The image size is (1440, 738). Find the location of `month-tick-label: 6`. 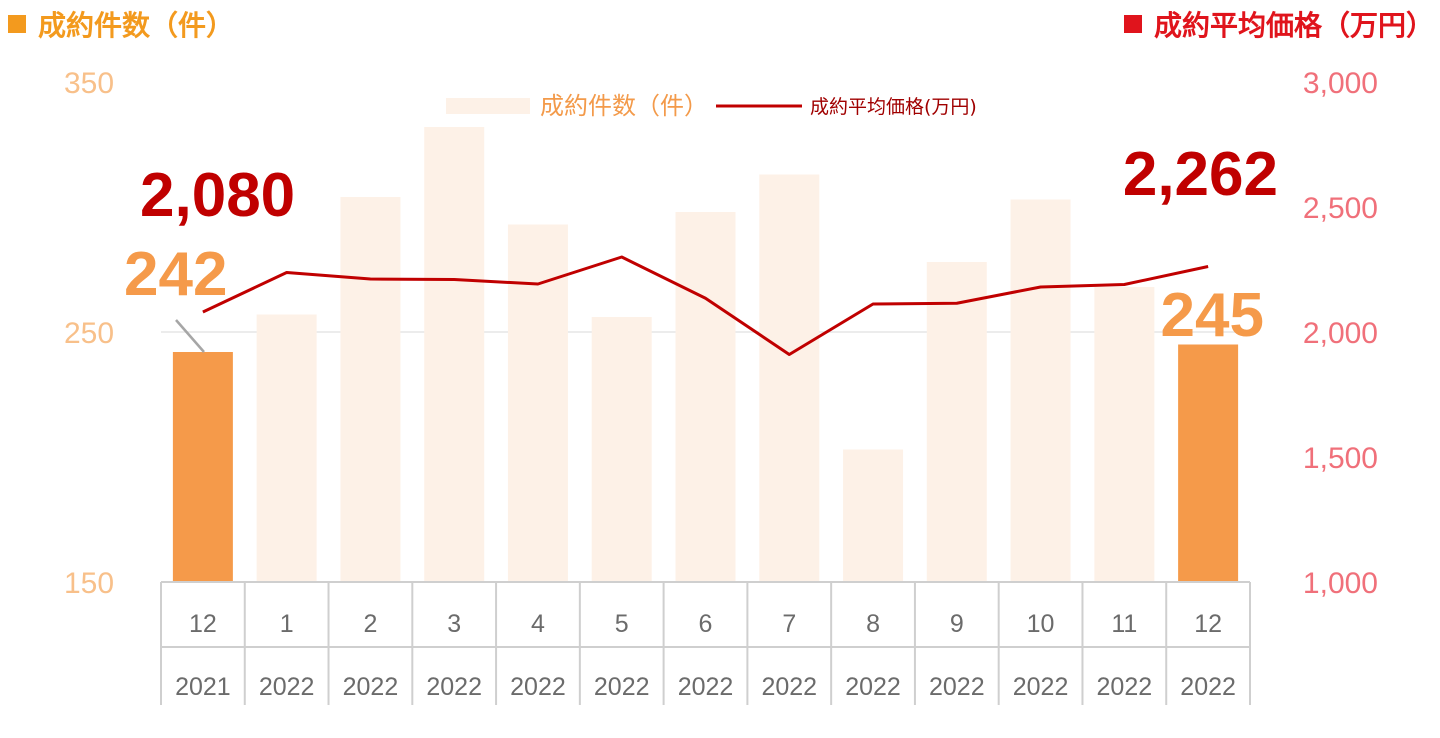

month-tick-label: 6 is located at coordinates (706, 624).